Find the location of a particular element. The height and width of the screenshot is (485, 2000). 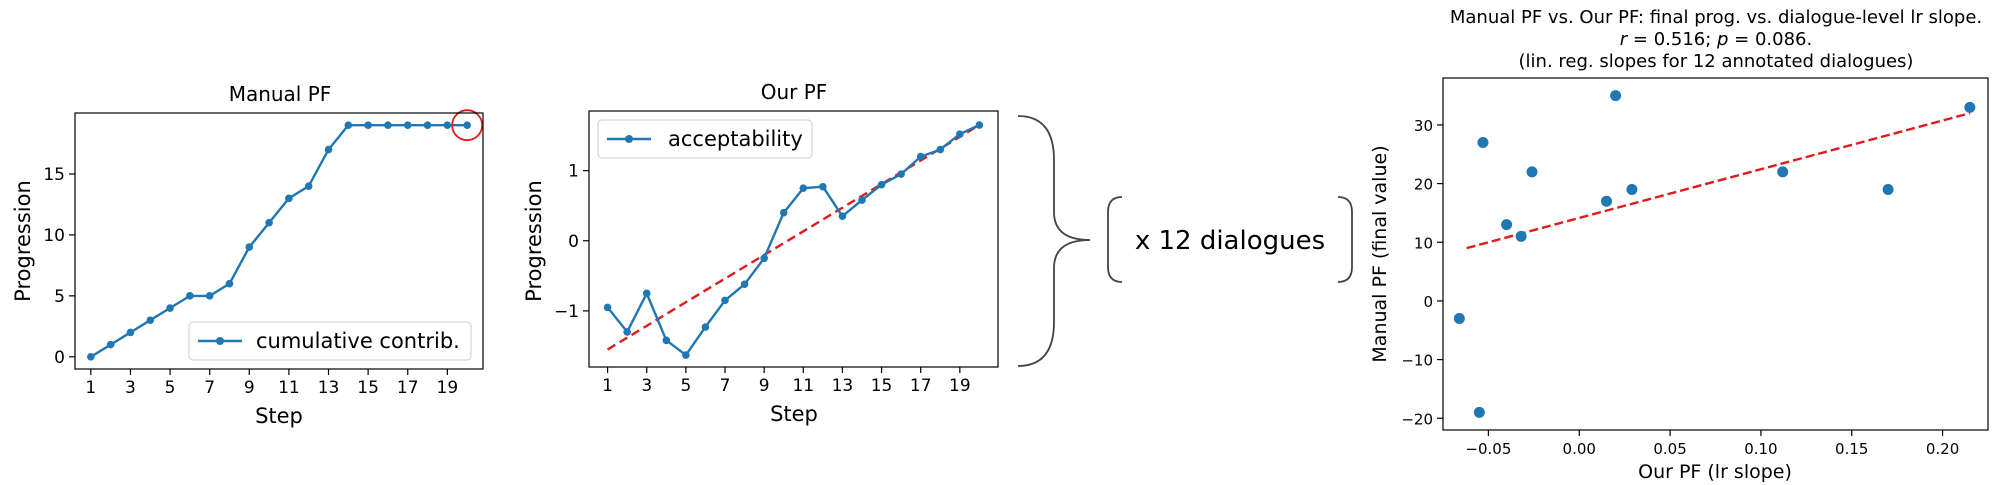

chart3-subtitle: r = 0.516; p = 0.086. is located at coordinates (1716, 39).